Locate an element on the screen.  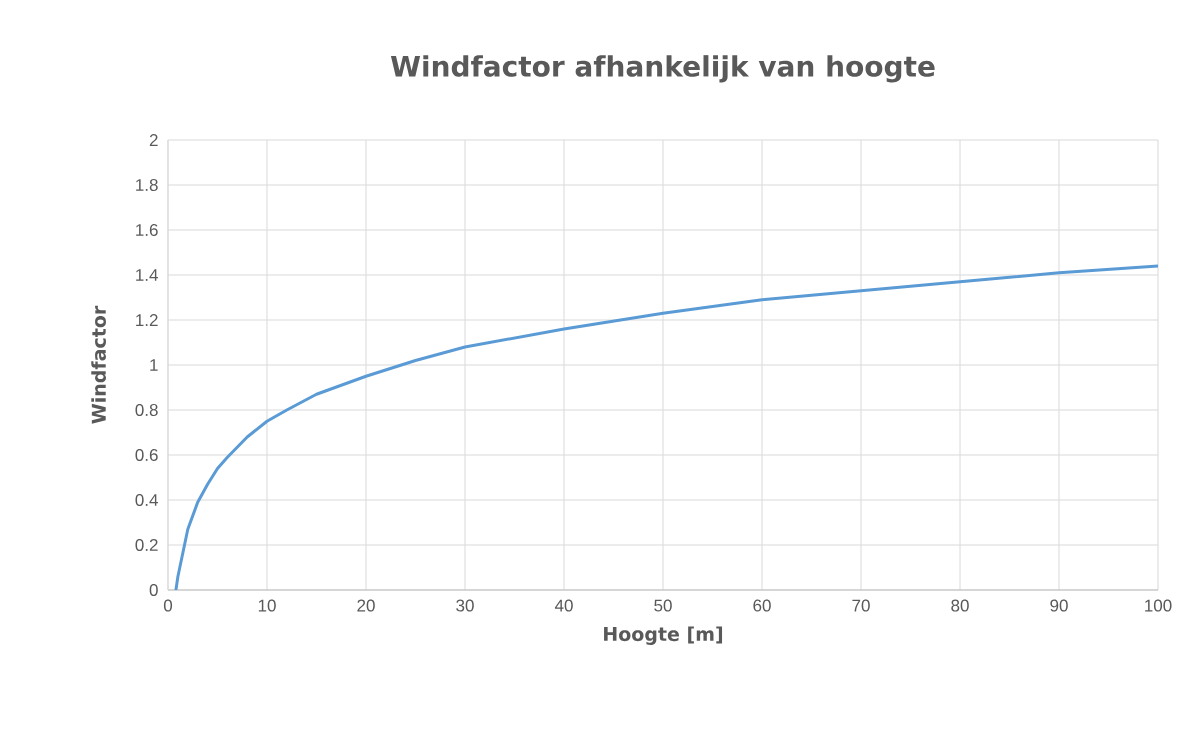
y-tick-label: 1 is located at coordinates (154, 365).